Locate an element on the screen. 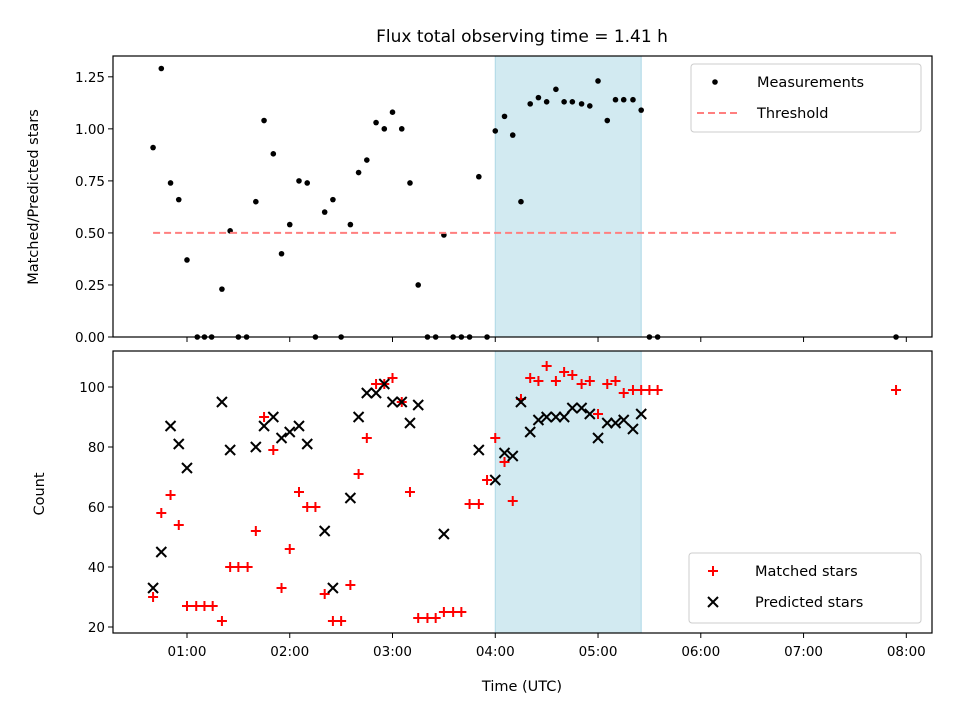 This screenshot has height=720, width=960. top-y-tick-label: 0.25 is located at coordinates (90, 286).